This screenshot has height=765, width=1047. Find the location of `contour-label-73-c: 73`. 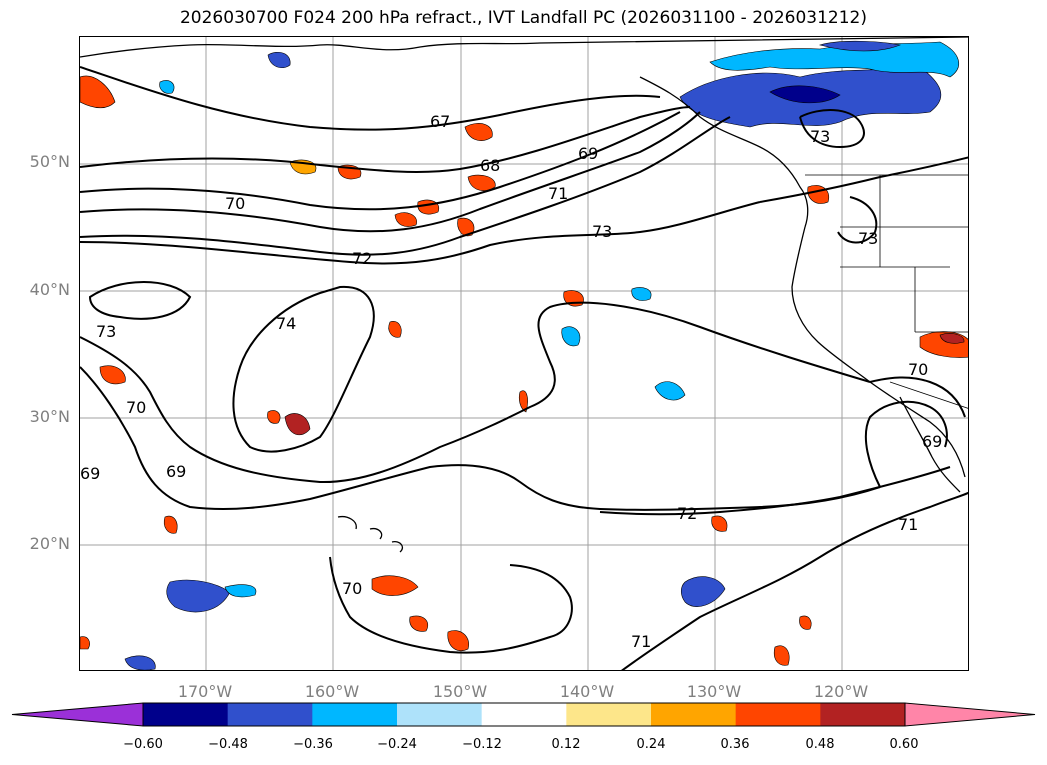

contour-label-73-c: 73 is located at coordinates (868, 238).